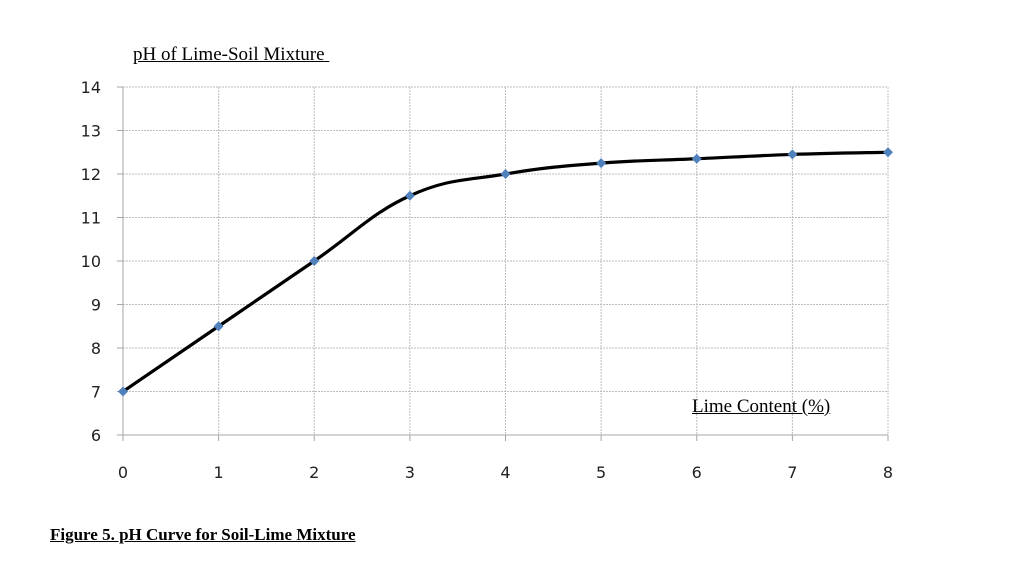 The height and width of the screenshot is (575, 1024). What do you see at coordinates (123, 472) in the screenshot?
I see `svg-text: 0` at bounding box center [123, 472].